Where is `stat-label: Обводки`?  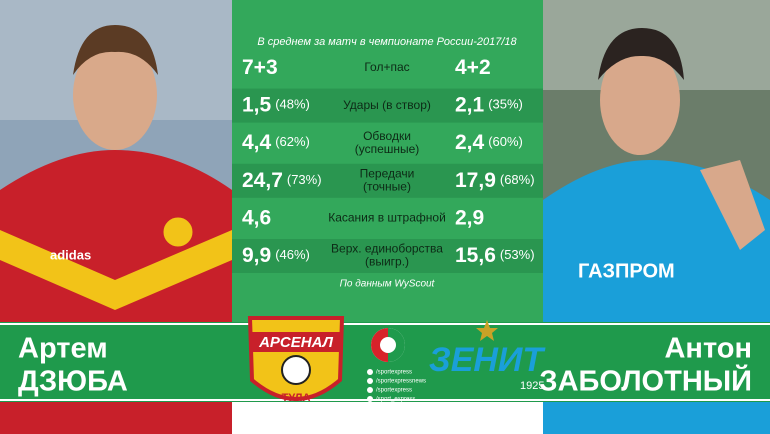
stat-label: Обводки is located at coordinates (387, 136).